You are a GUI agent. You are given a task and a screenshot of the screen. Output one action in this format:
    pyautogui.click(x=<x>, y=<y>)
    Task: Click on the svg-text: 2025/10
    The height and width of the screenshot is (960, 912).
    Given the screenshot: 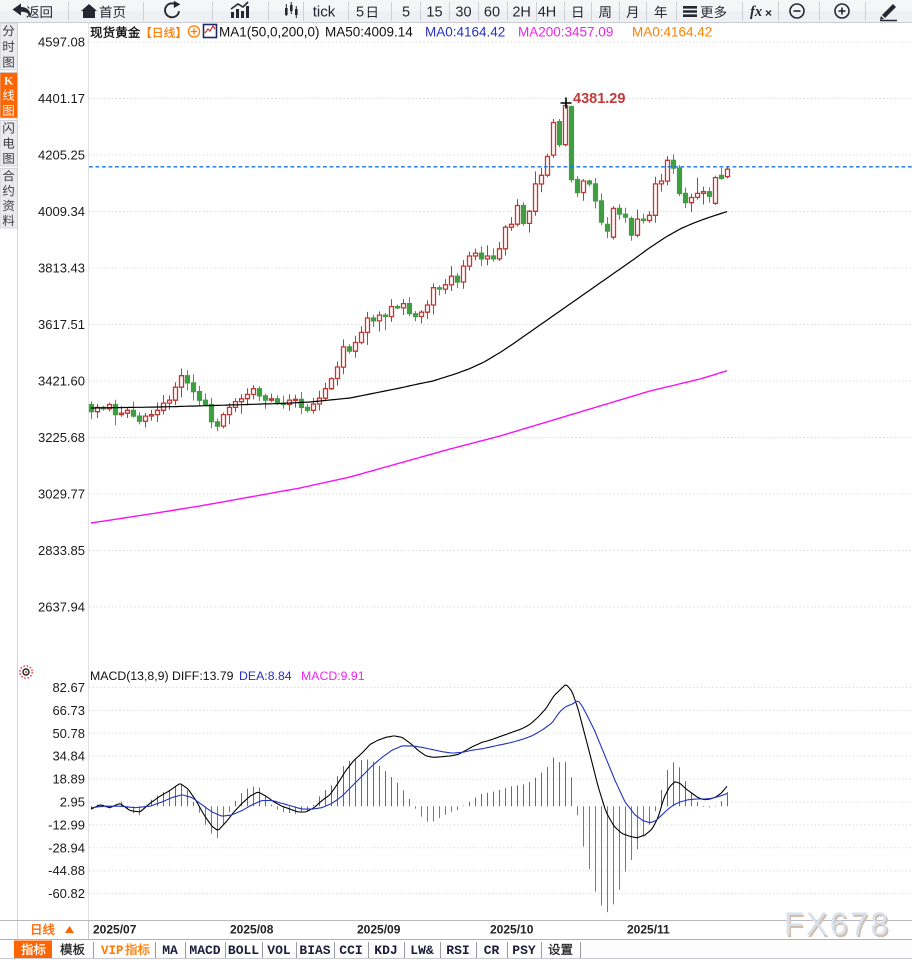 What is the action you would take?
    pyautogui.click(x=512, y=930)
    